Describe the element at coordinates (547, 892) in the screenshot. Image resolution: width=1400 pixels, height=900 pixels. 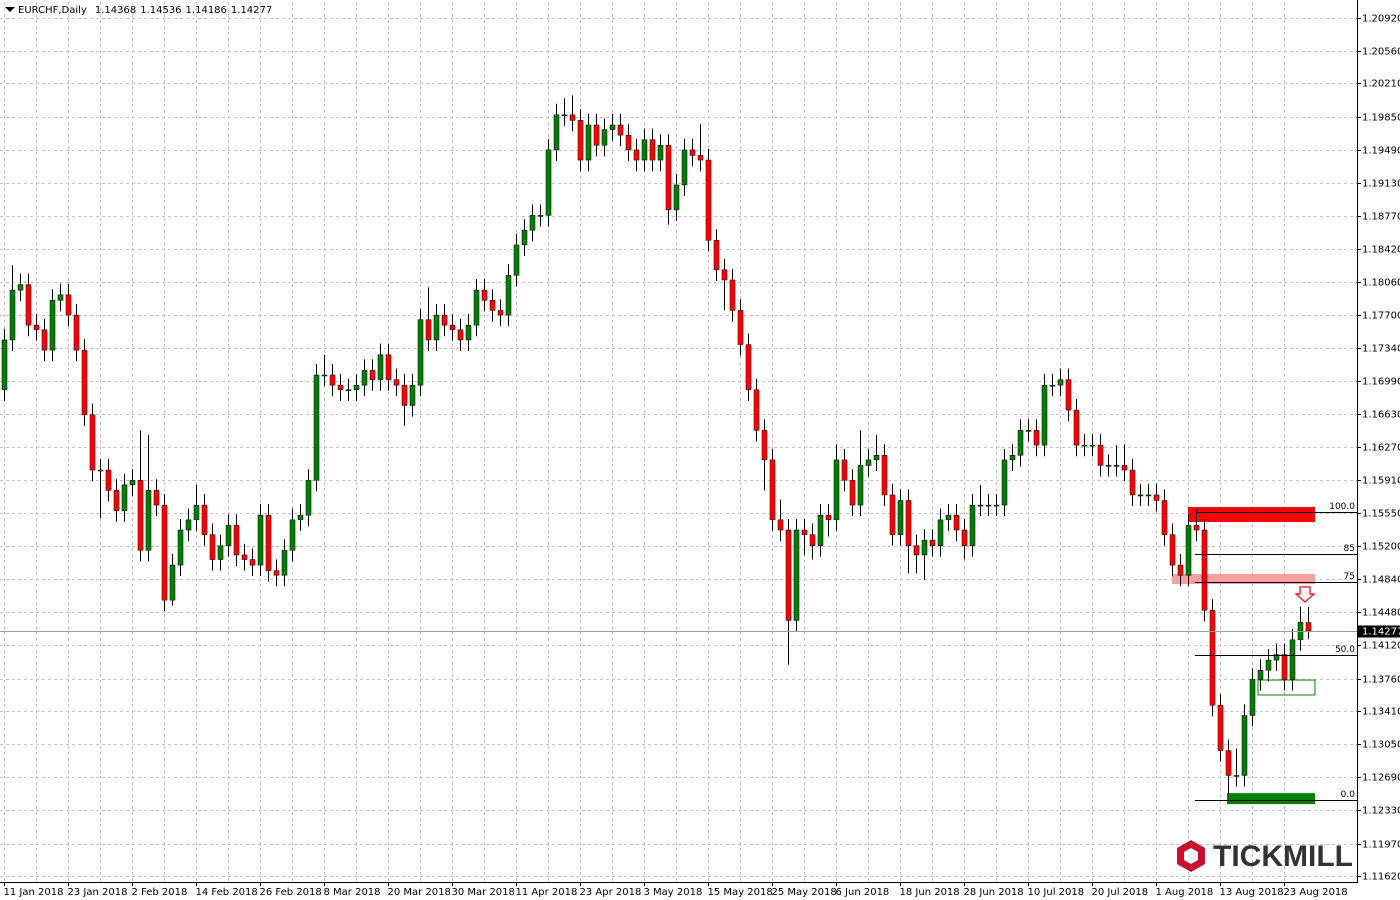
I see `x-tick-label: 11 Apr 2018` at that location.